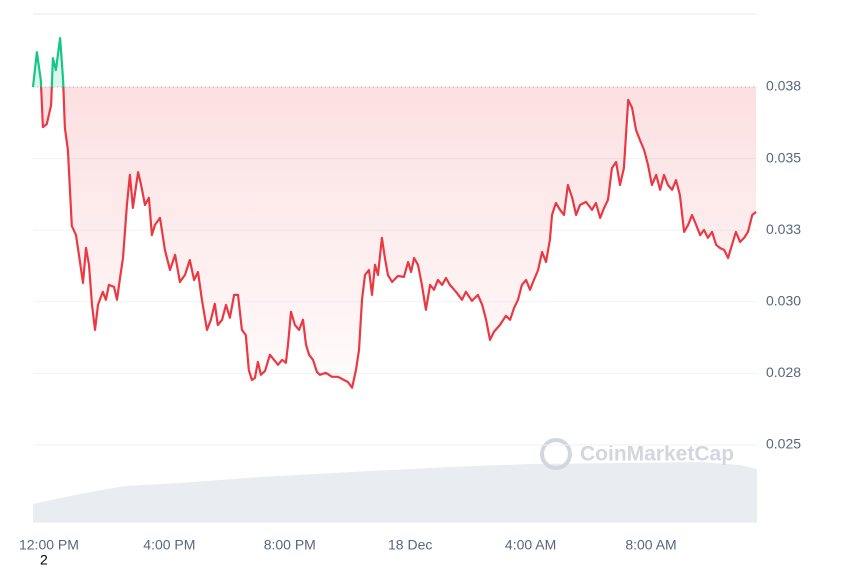 Image resolution: width=850 pixels, height=572 pixels. Describe the element at coordinates (783, 157) in the screenshot. I see `y-tick-label: 0.035` at that location.